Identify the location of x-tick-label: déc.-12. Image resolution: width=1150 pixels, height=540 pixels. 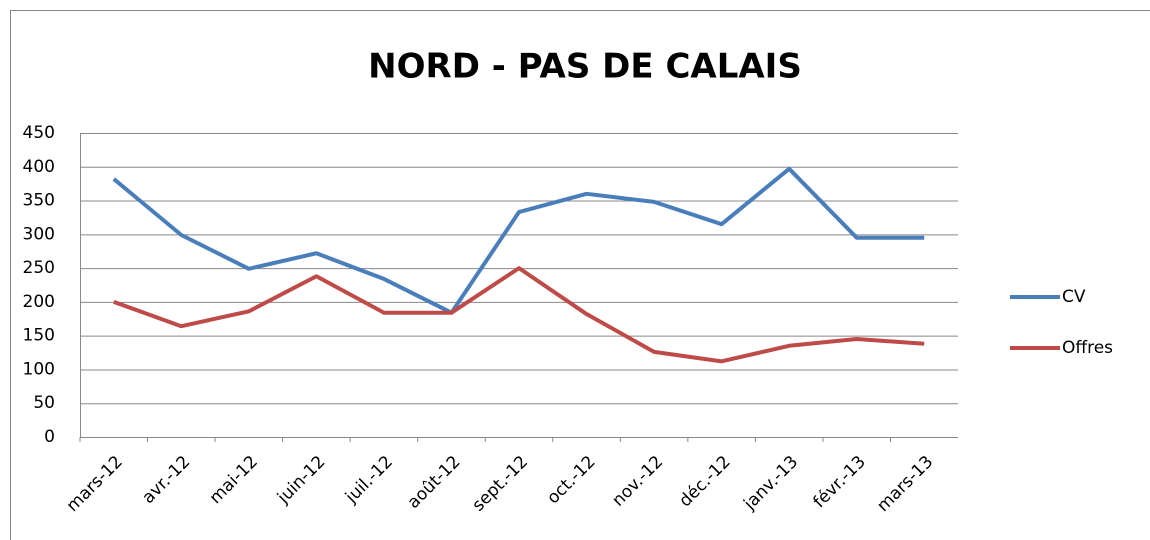
(704, 481).